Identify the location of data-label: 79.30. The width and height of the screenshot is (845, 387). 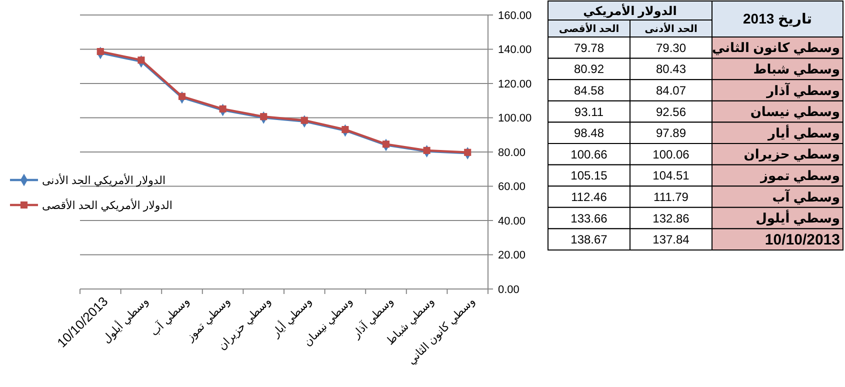
(671, 47).